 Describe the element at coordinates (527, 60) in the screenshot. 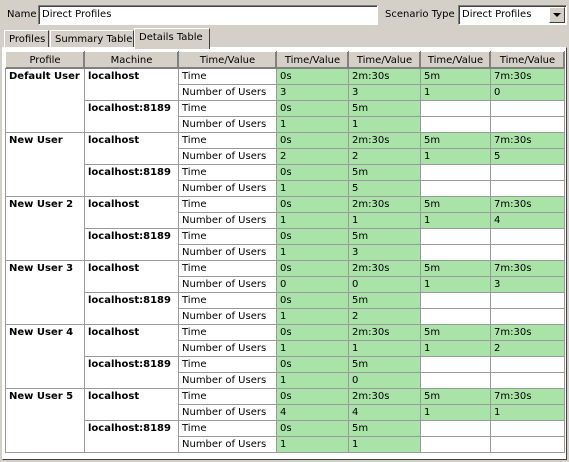

I see `column-header-value-4: Time/Value` at that location.